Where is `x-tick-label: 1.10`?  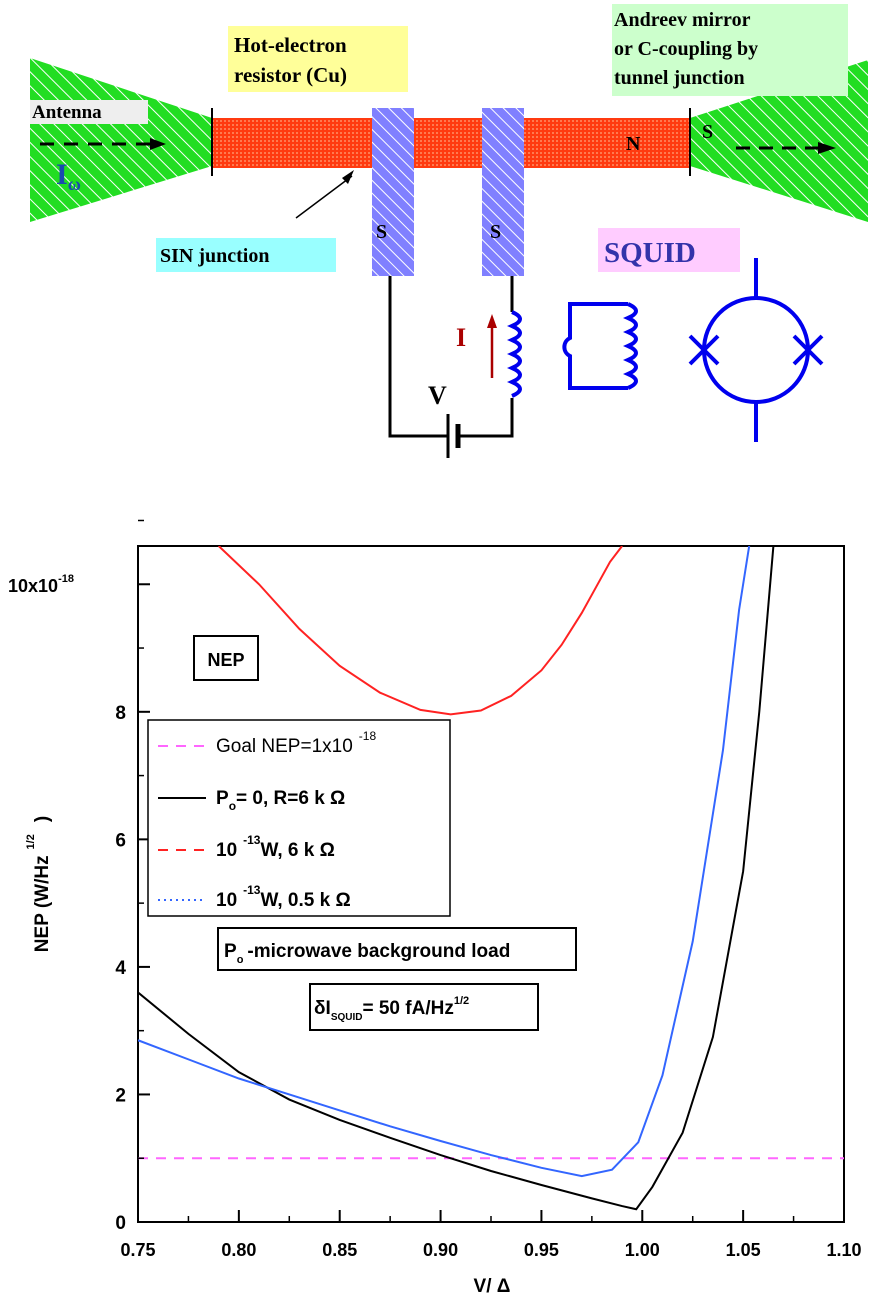 x-tick-label: 1.10 is located at coordinates (843, 1250).